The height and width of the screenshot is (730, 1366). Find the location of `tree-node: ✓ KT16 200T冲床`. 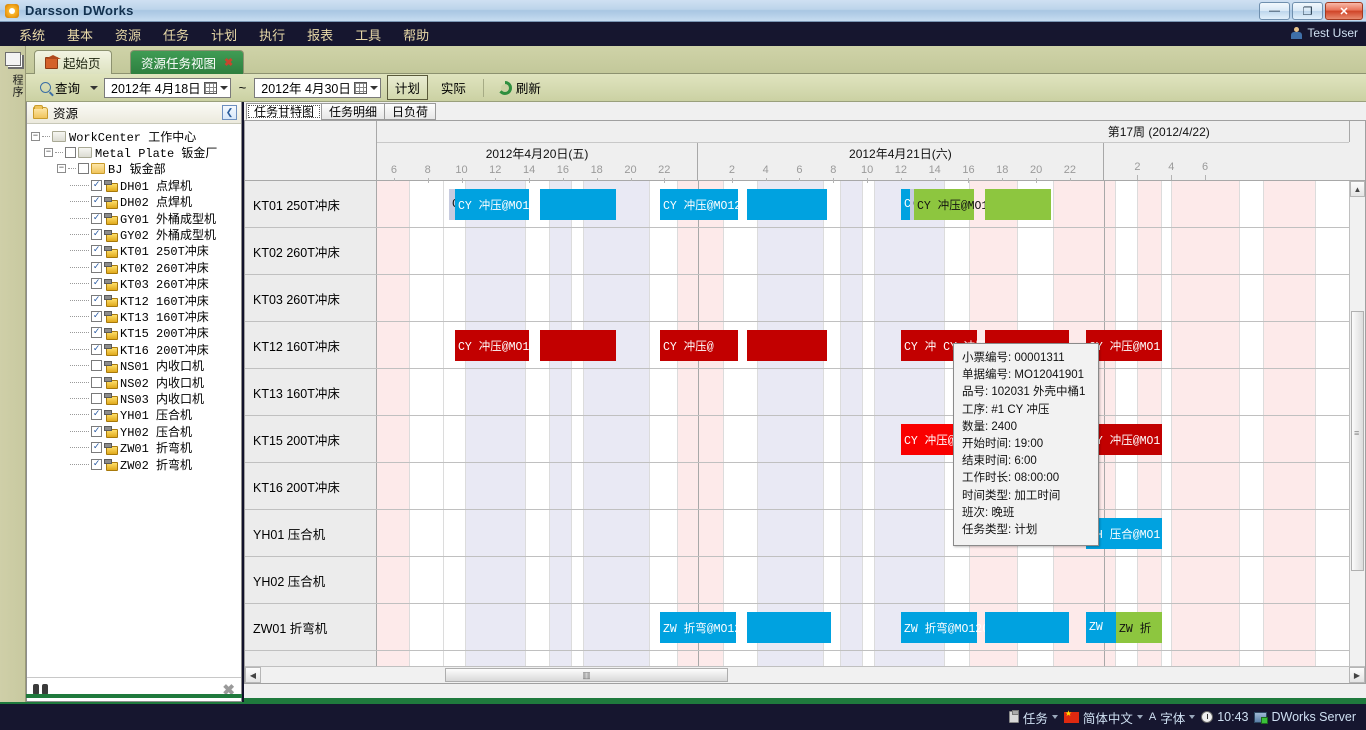

tree-node: ✓ KT16 200T冲床 is located at coordinates (136, 349).